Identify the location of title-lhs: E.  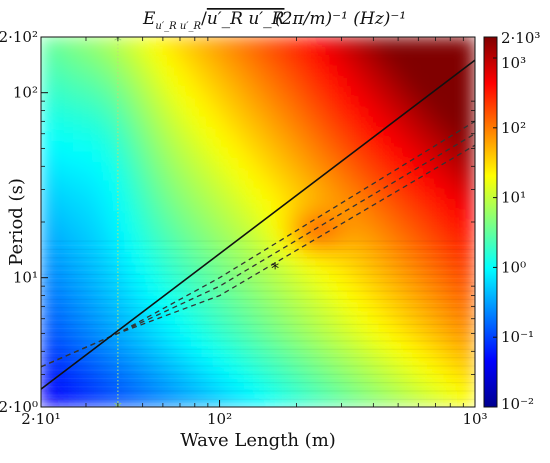
(149, 19).